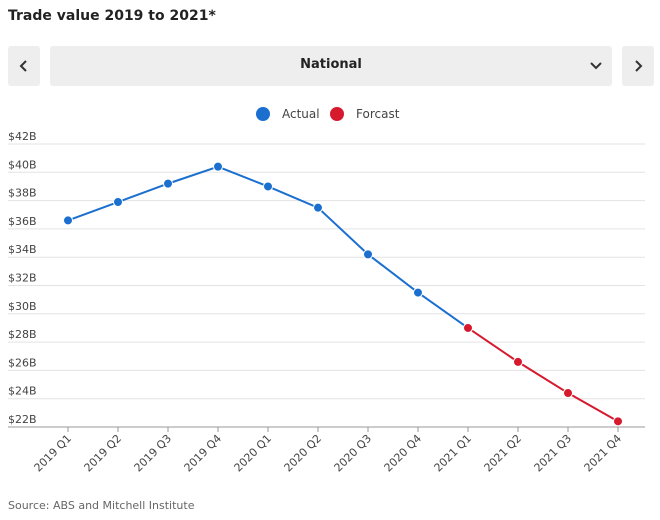  What do you see at coordinates (22, 221) in the screenshot?
I see `y-tick-label: $36B` at bounding box center [22, 221].